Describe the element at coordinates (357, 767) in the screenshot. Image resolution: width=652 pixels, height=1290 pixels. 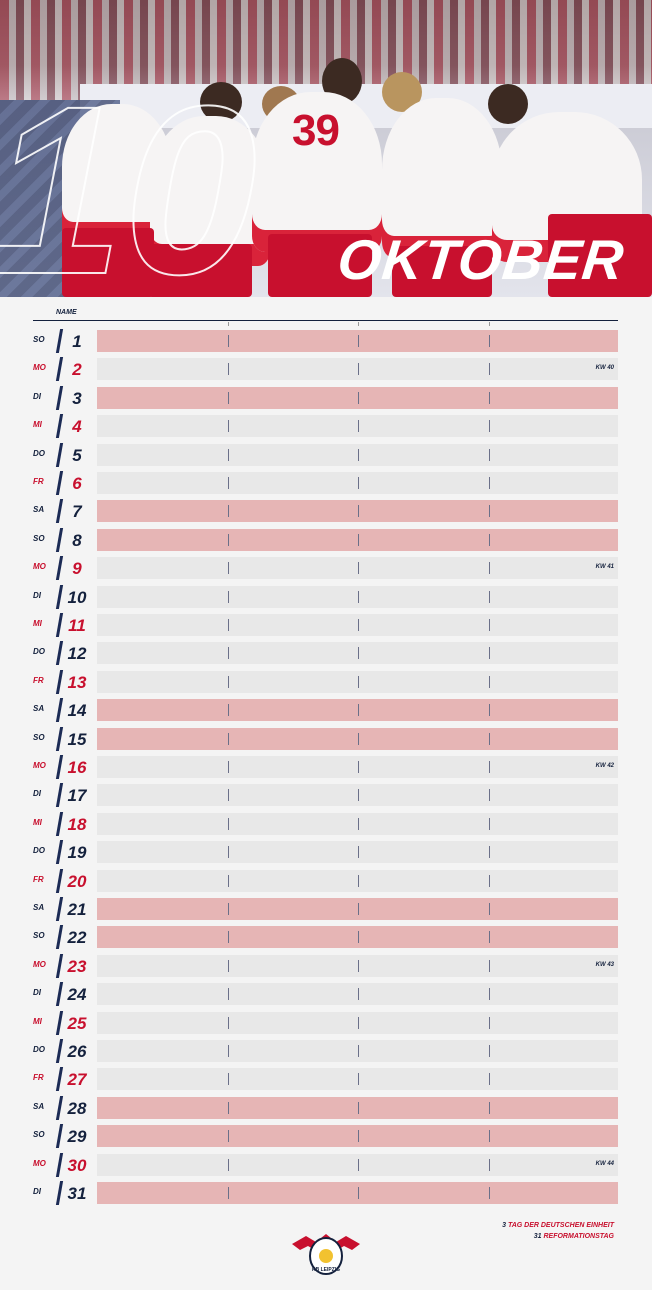
I see `entry-cell: KW 42` at that location.